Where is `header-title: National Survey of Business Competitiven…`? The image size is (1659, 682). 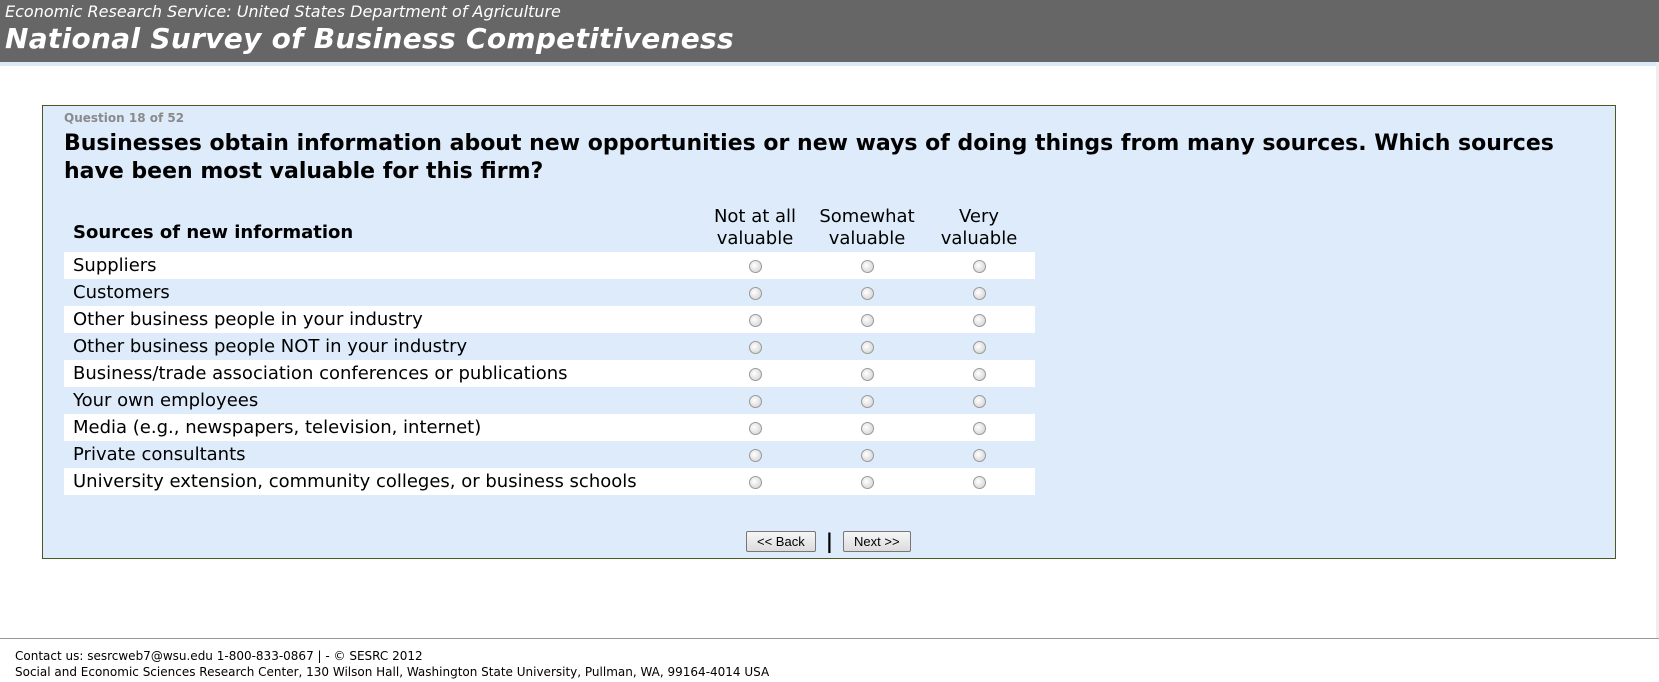
header-title: National Survey of Business Competitiven… is located at coordinates (369, 38).